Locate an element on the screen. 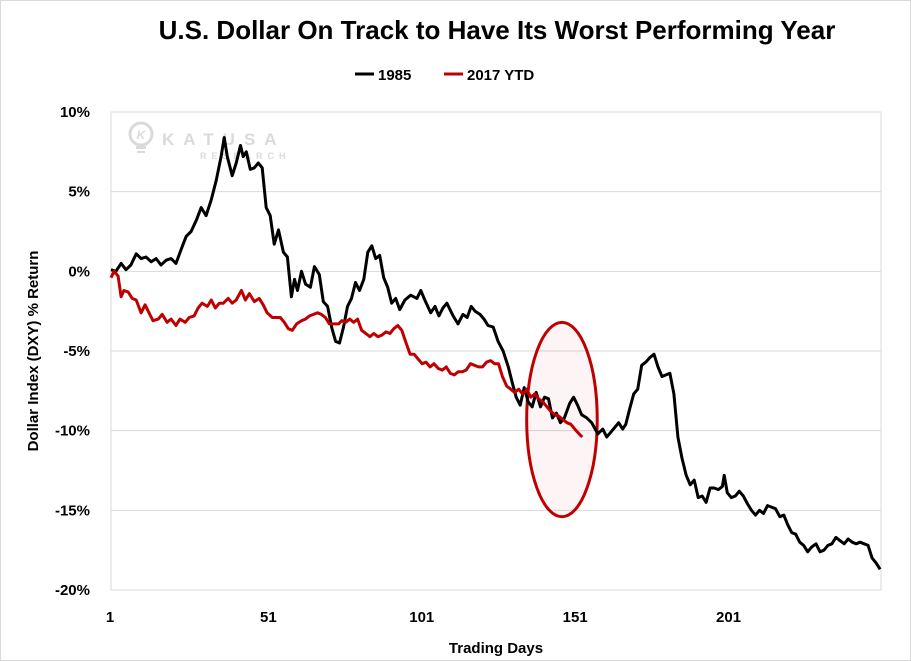 The width and height of the screenshot is (911, 661). y-tick-label: 0% is located at coordinates (79, 271).